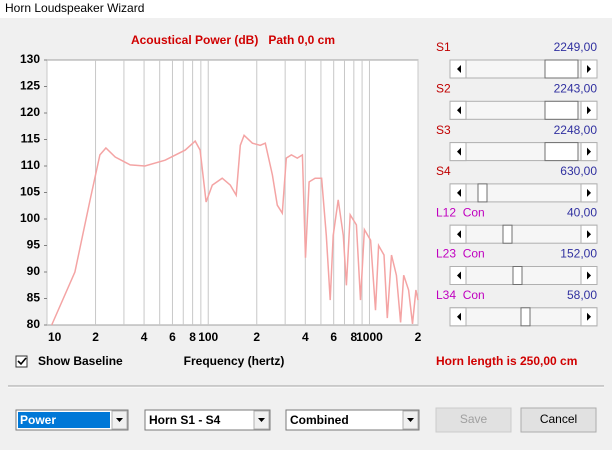 Image resolution: width=612 pixels, height=450 pixels. What do you see at coordinates (506, 361) in the screenshot?
I see `horn-length-status: Horn length is 250,00 cm` at bounding box center [506, 361].